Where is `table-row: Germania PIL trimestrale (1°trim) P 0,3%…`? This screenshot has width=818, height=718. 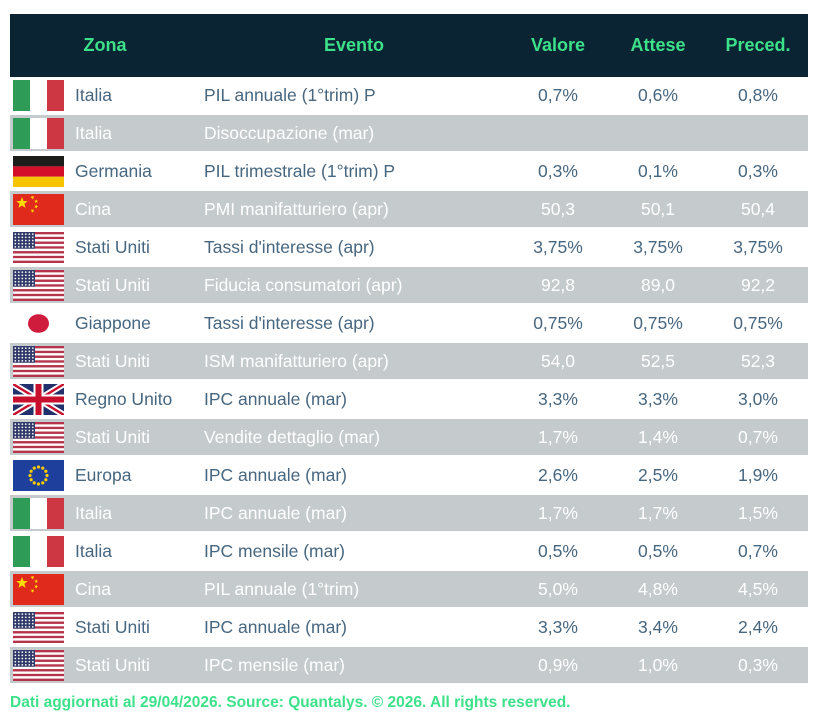
table-row: Germania PIL trimestrale (1°trim) P 0,3%… is located at coordinates (409, 172).